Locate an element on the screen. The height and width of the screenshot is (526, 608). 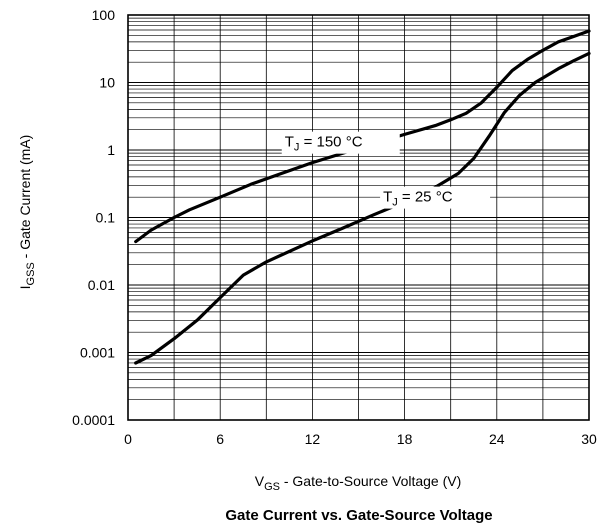
y-tick-label: 0.1 is located at coordinates (106, 218).